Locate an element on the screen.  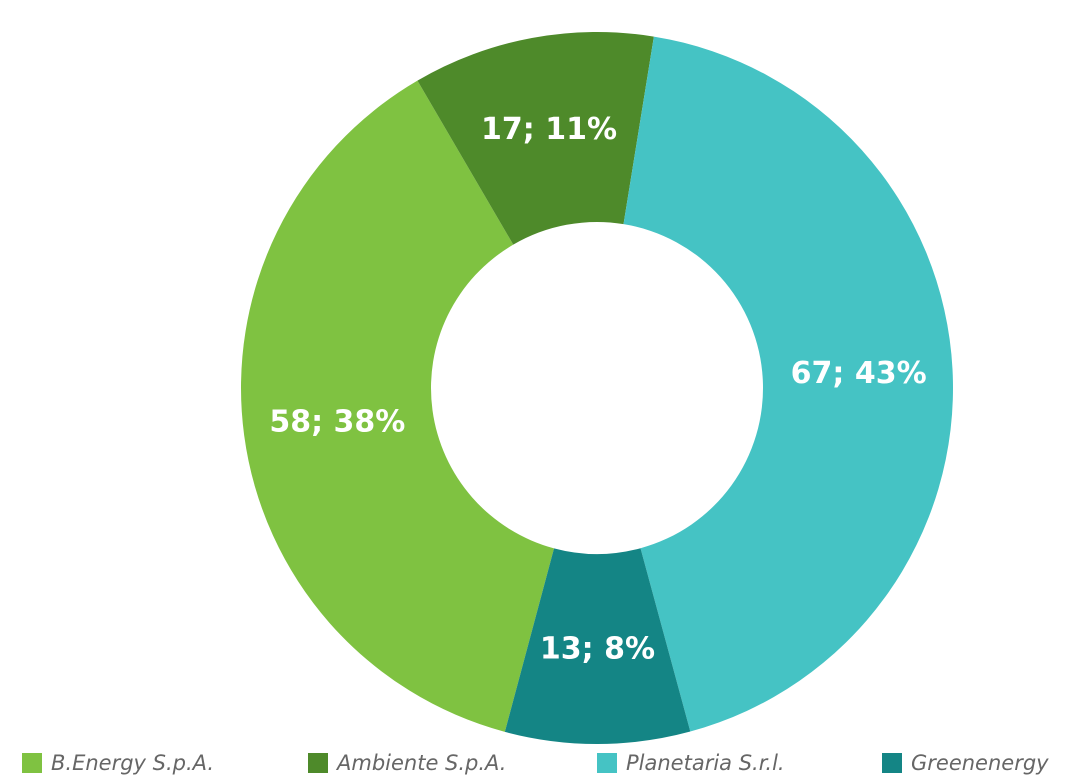
slice-label: 17; 11% is located at coordinates (549, 129).